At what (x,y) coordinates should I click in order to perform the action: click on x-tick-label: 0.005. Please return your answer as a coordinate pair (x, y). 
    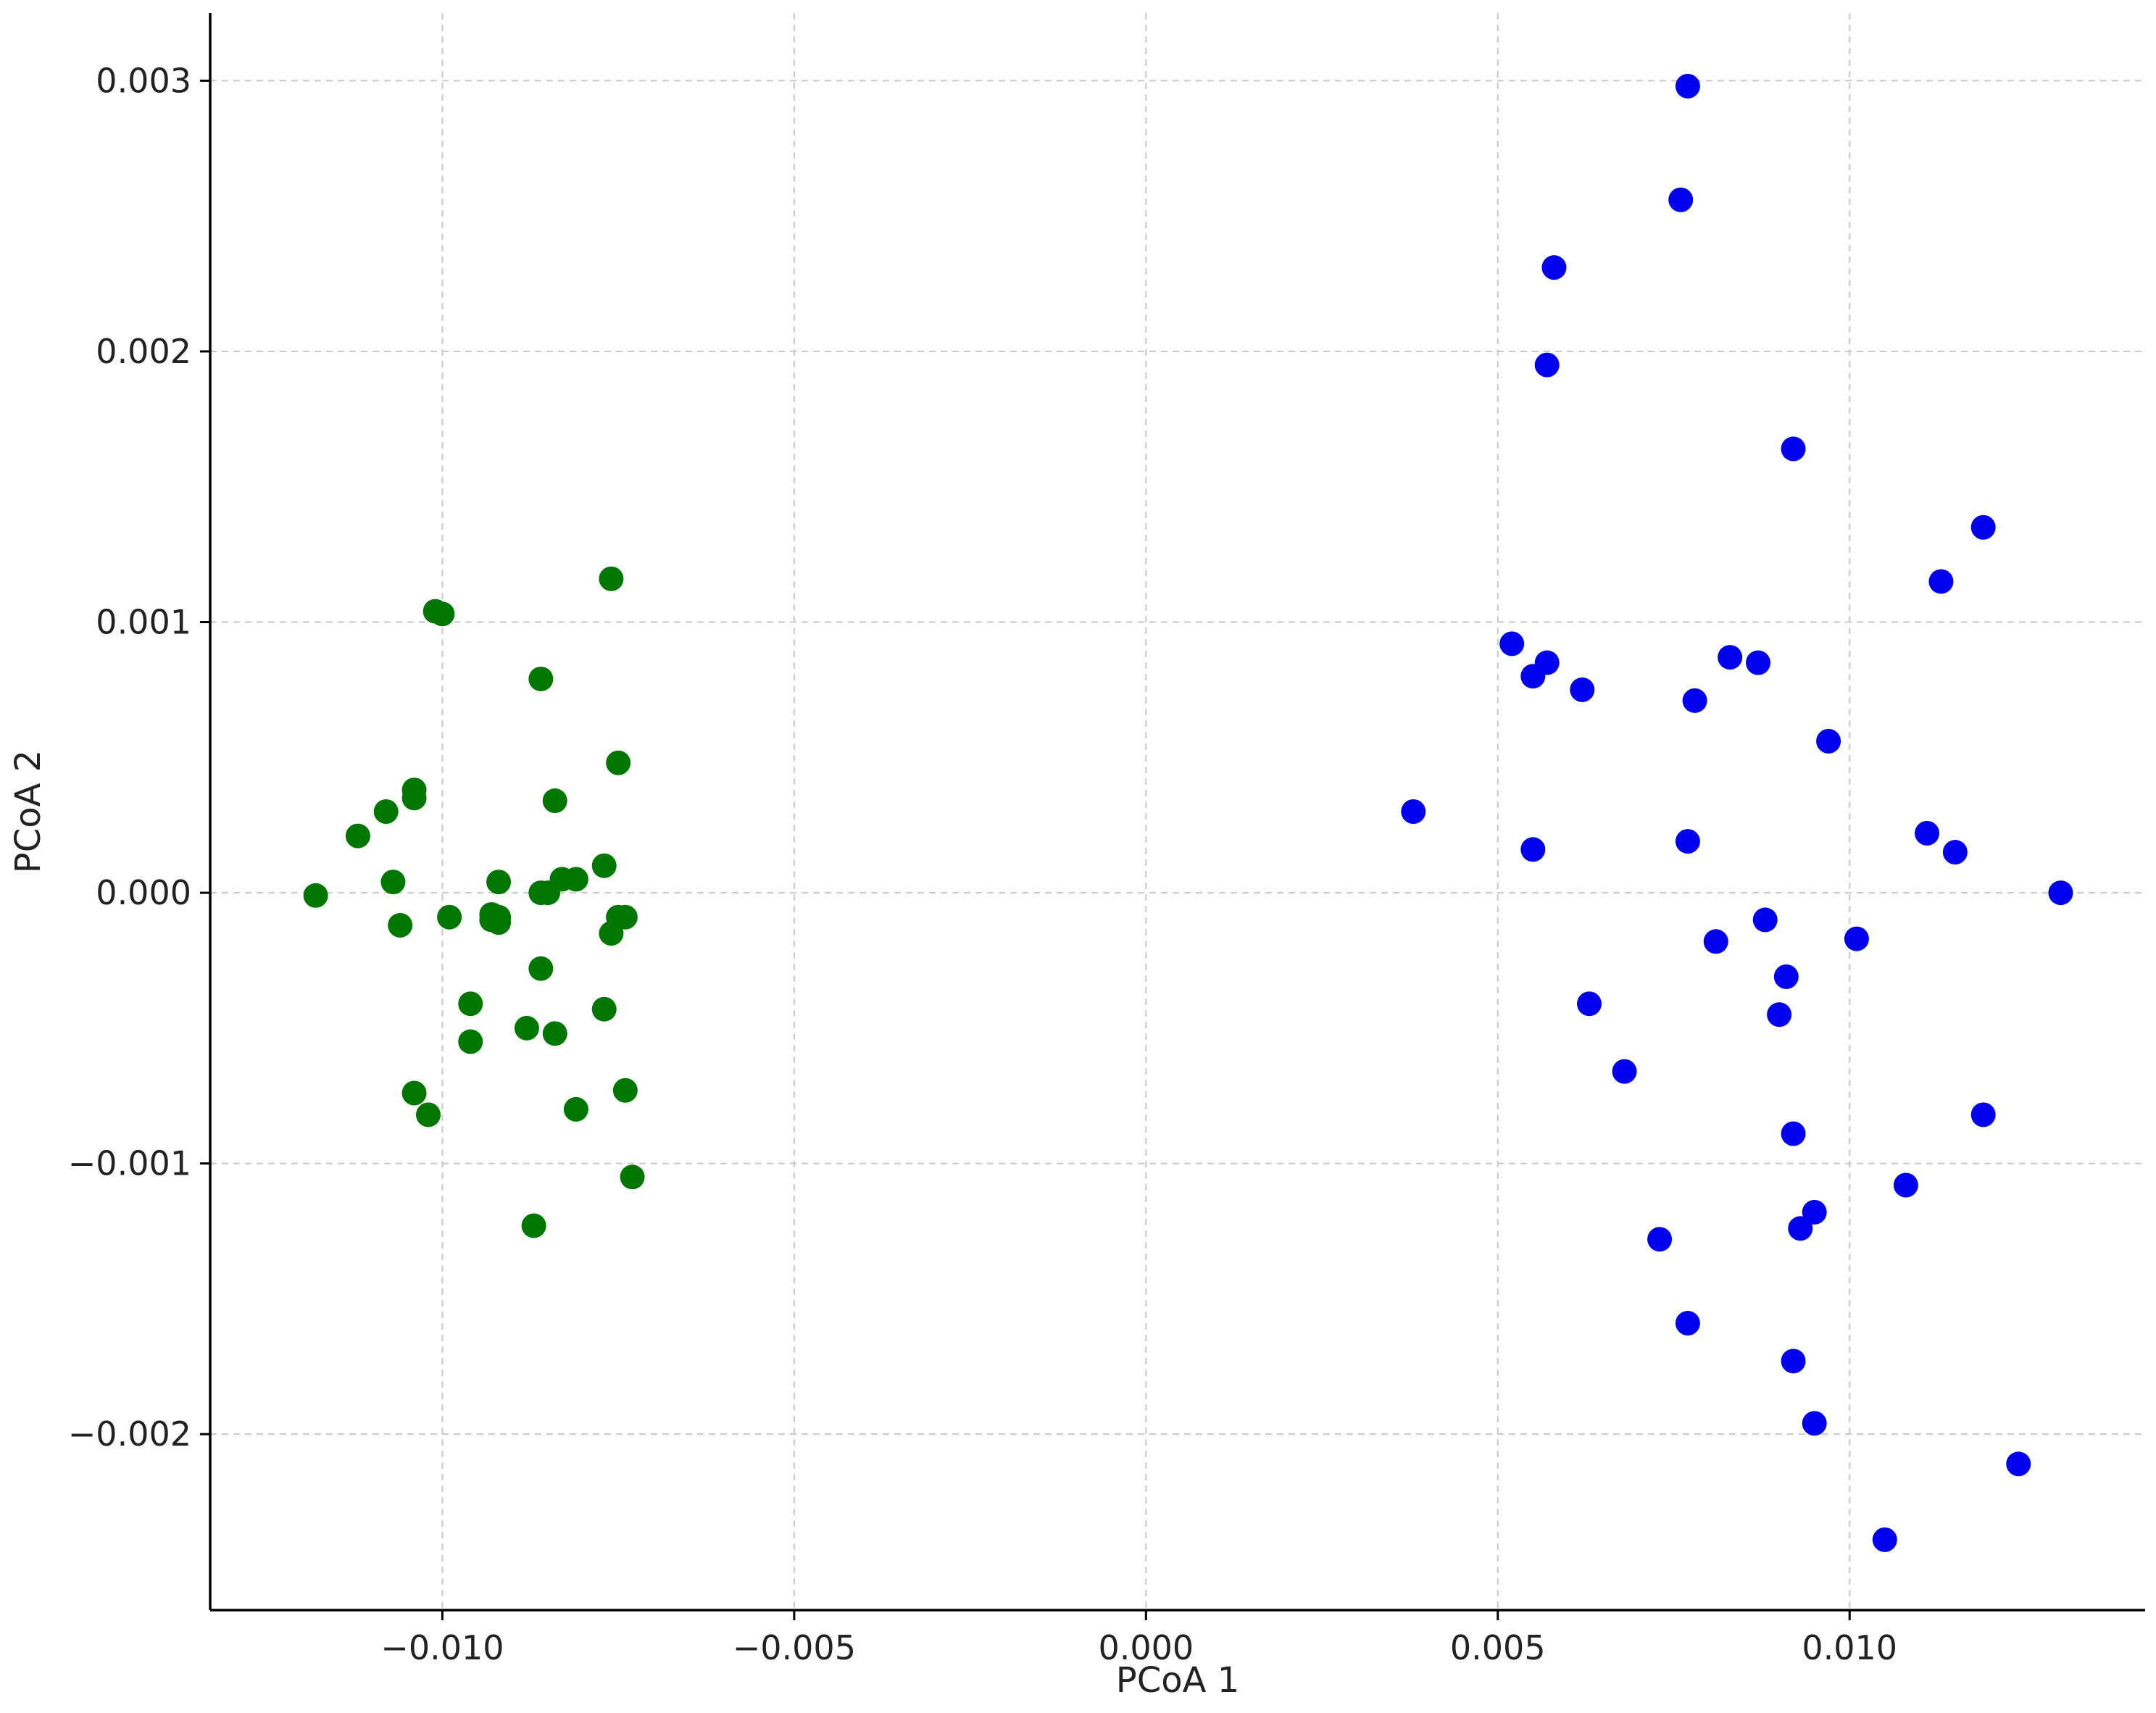
    Looking at the image, I should click on (1498, 1647).